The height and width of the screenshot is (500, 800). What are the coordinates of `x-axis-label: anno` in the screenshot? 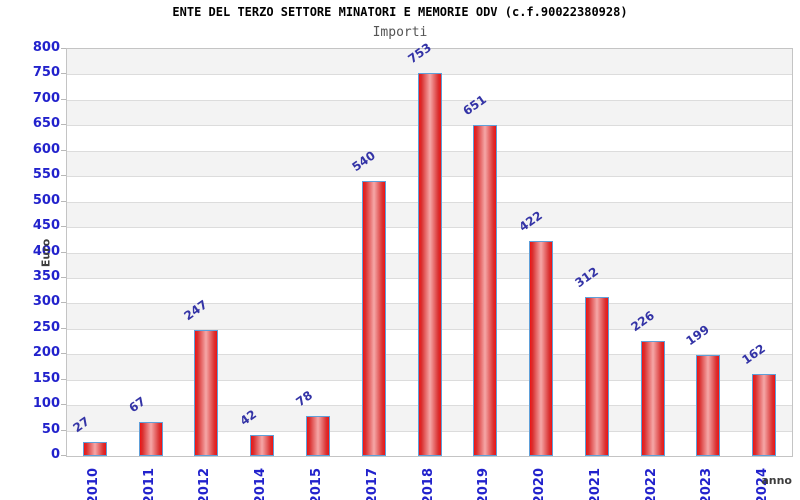 It's located at (776, 480).